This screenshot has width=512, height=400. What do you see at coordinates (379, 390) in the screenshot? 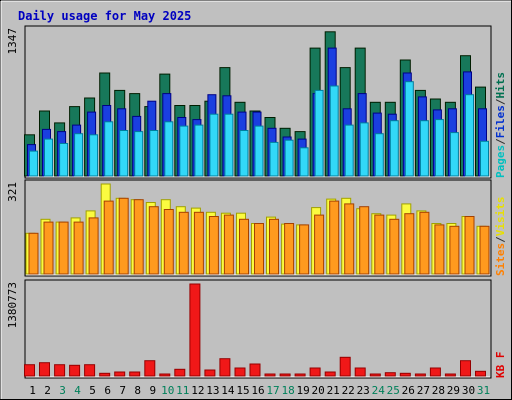
I see `x-tick-label-day-24: 24` at bounding box center [379, 390].